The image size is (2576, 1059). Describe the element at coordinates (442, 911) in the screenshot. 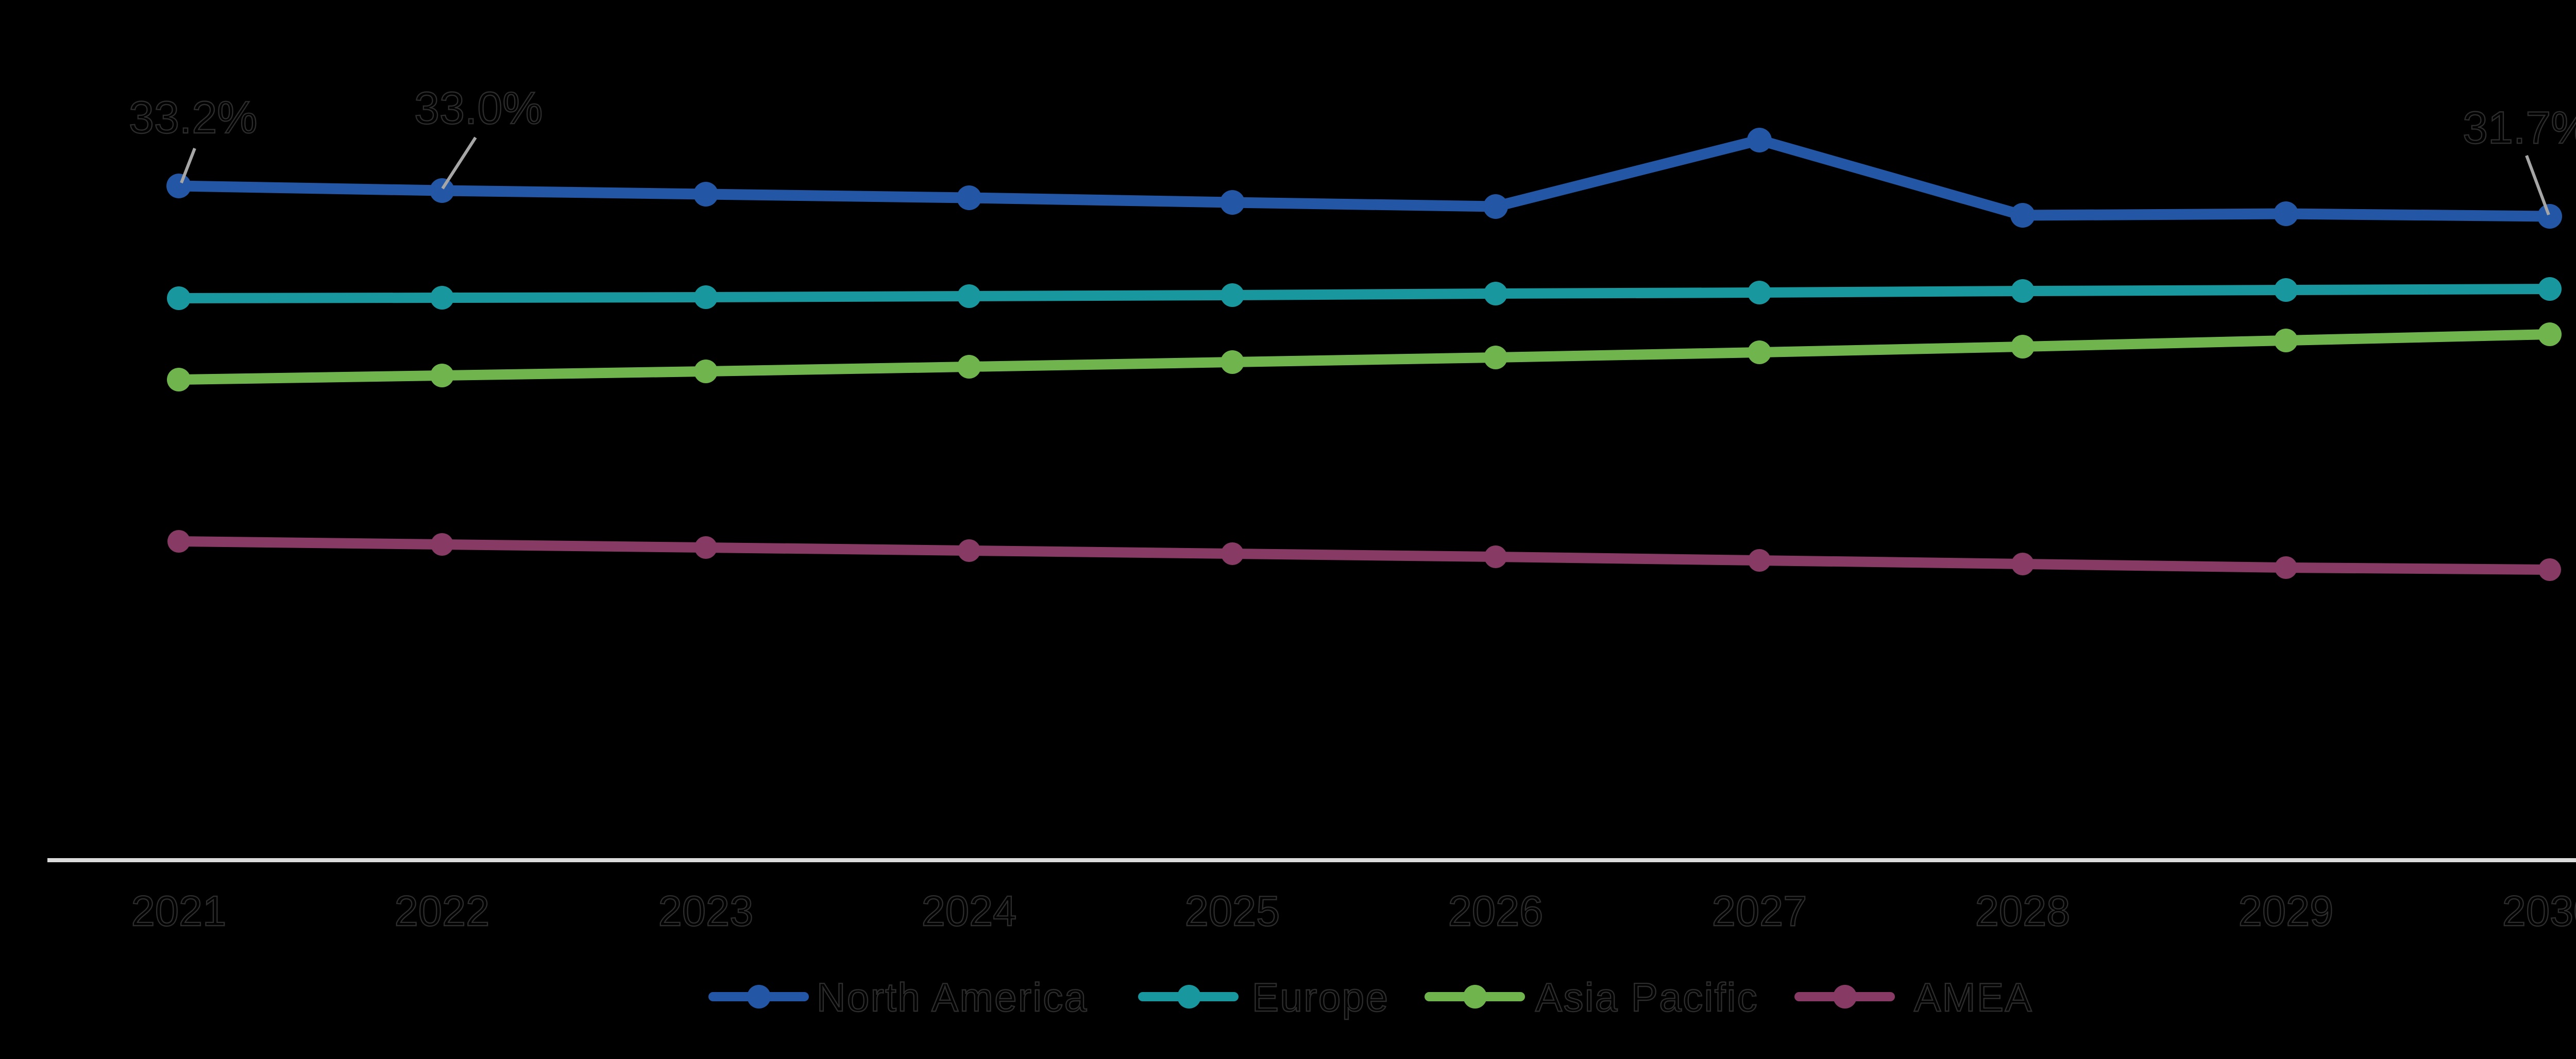

I see `svg-text: 2022` at that location.